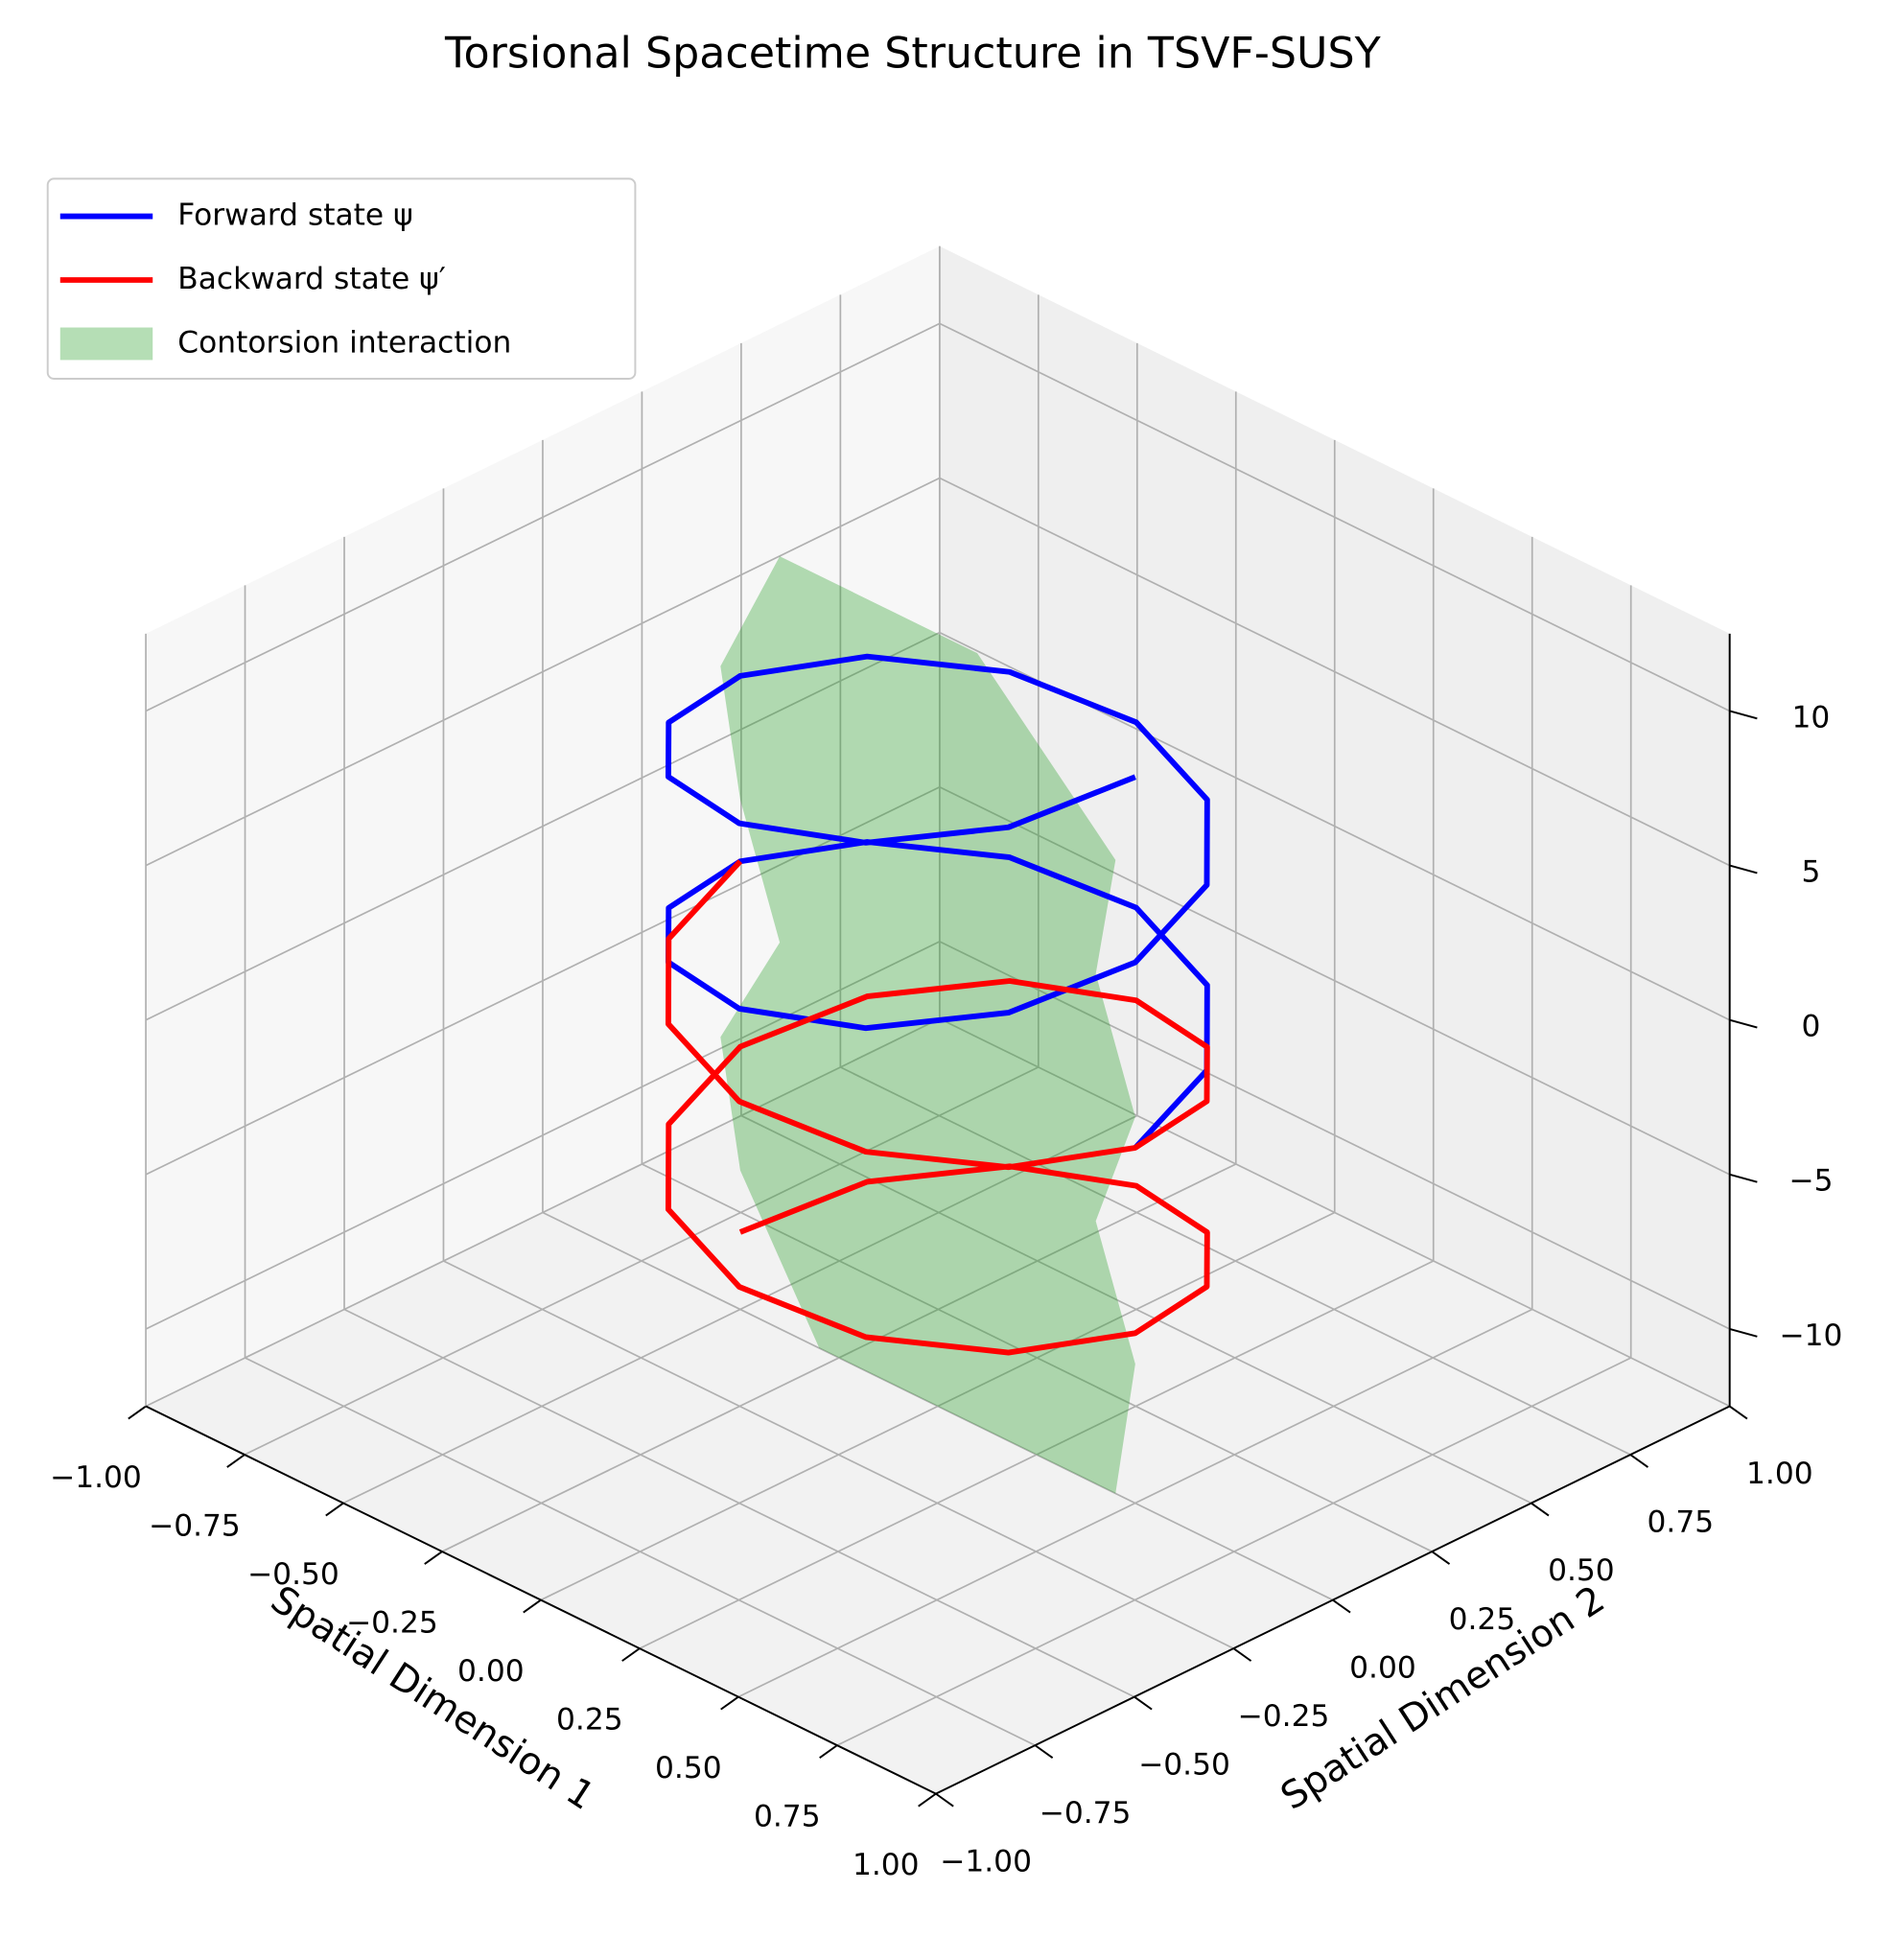  Describe the element at coordinates (1581, 1570) in the screenshot. I see `y-tick-label: 0.50` at that location.